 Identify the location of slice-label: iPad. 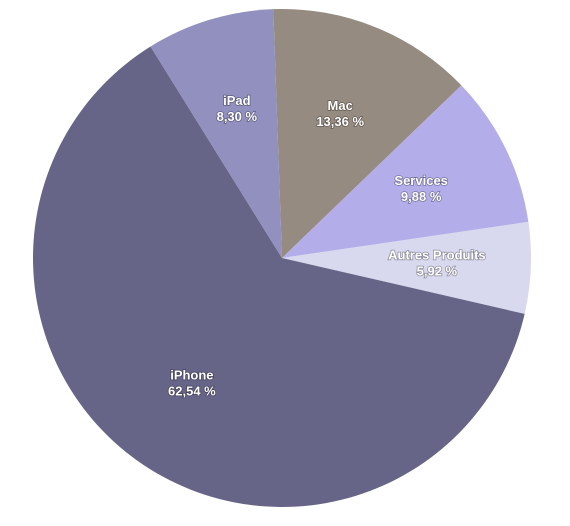
(237, 100).